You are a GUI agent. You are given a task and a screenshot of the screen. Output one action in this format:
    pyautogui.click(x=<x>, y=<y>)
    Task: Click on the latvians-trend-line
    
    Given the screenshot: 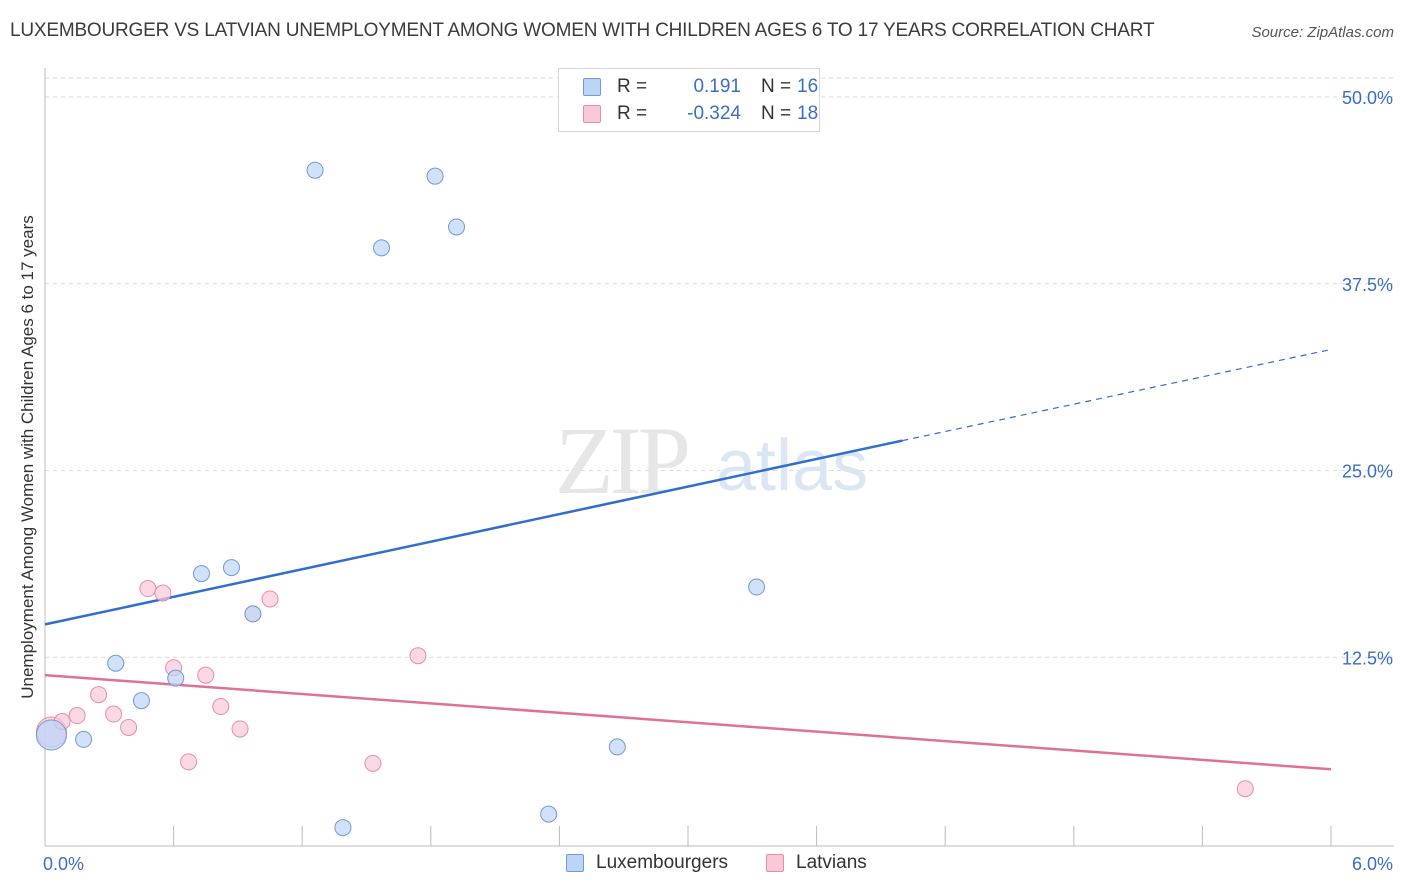 What is the action you would take?
    pyautogui.click(x=688, y=722)
    